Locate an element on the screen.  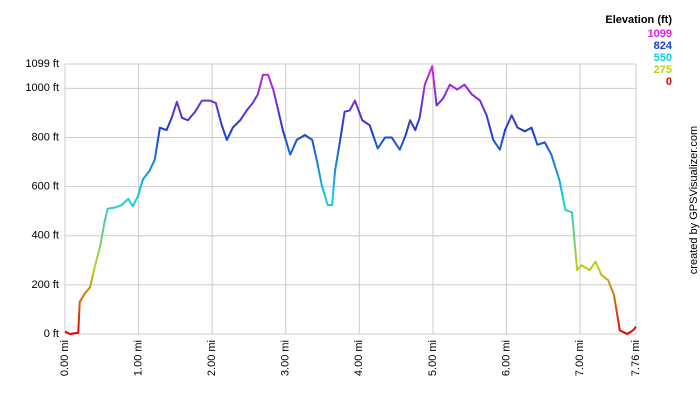
legend-value: 1099 is located at coordinates (660, 34).